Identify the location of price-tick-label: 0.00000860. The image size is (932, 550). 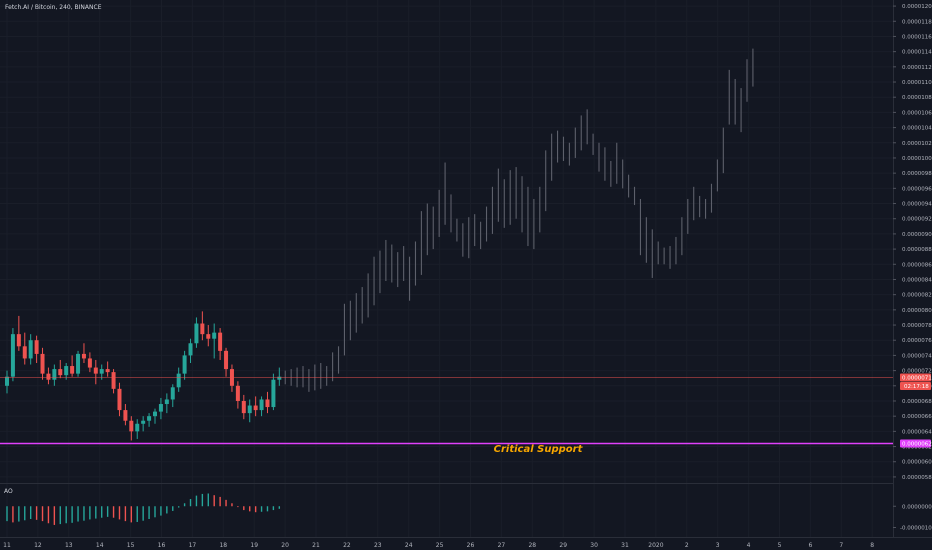
(917, 265).